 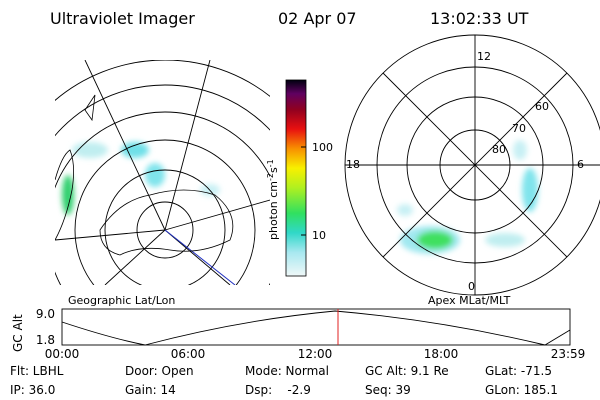 What do you see at coordinates (159, 371) in the screenshot?
I see `status-field: Door: Open` at bounding box center [159, 371].